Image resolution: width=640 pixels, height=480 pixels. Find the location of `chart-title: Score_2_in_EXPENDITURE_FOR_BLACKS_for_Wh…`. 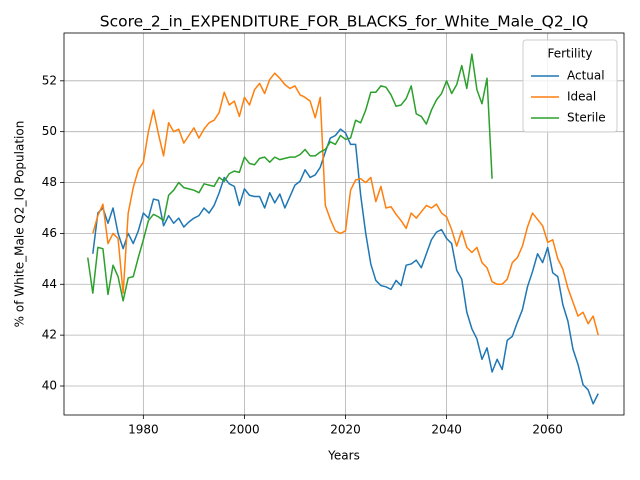

chart-title: Score_2_in_EXPENDITURE_FOR_BLACKS_for_Wh… is located at coordinates (344, 22).